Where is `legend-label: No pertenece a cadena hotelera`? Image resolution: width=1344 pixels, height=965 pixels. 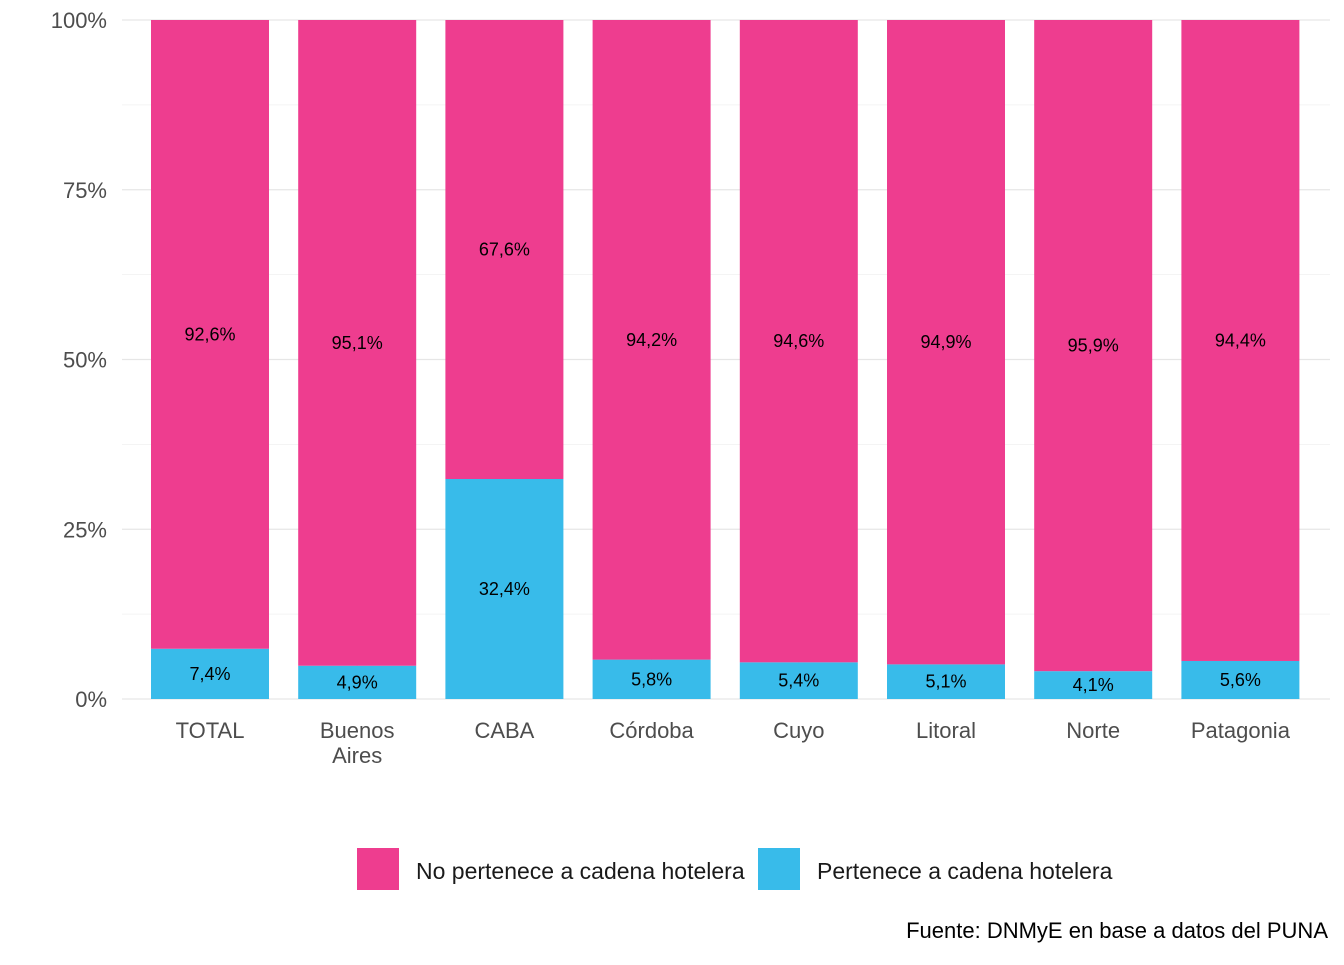 legend-label: No pertenece a cadena hotelera is located at coordinates (580, 871).